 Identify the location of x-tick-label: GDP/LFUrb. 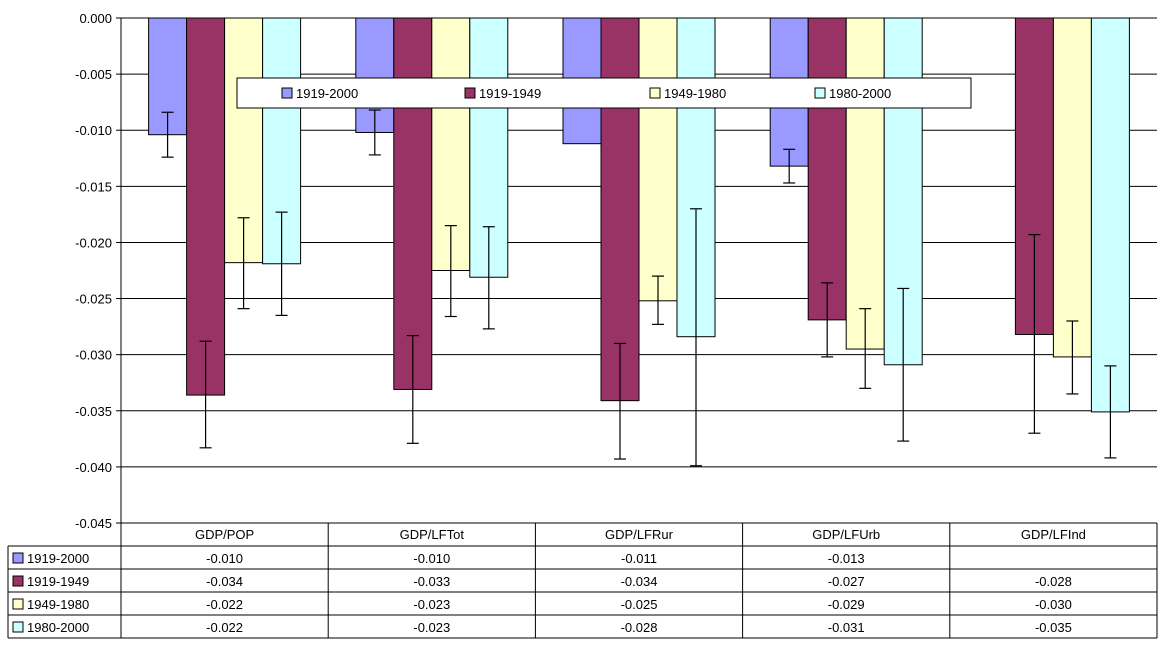
(846, 534).